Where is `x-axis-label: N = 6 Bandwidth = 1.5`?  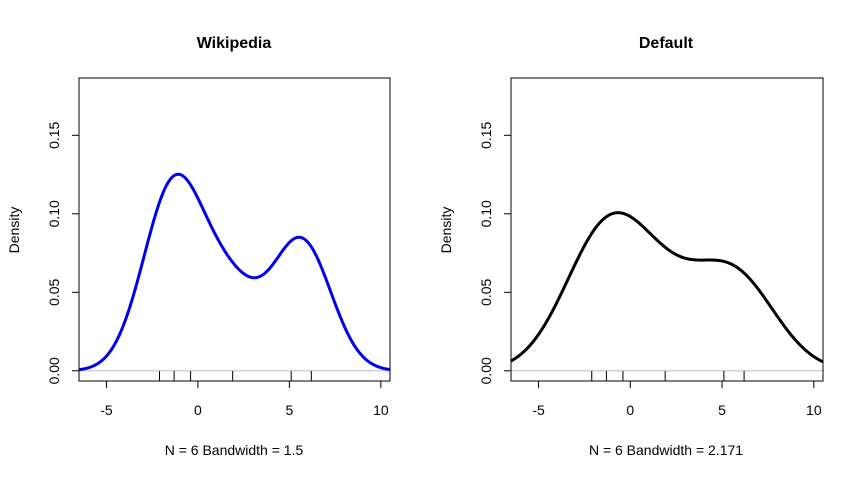 x-axis-label: N = 6 Bandwidth = 1.5 is located at coordinates (234, 450).